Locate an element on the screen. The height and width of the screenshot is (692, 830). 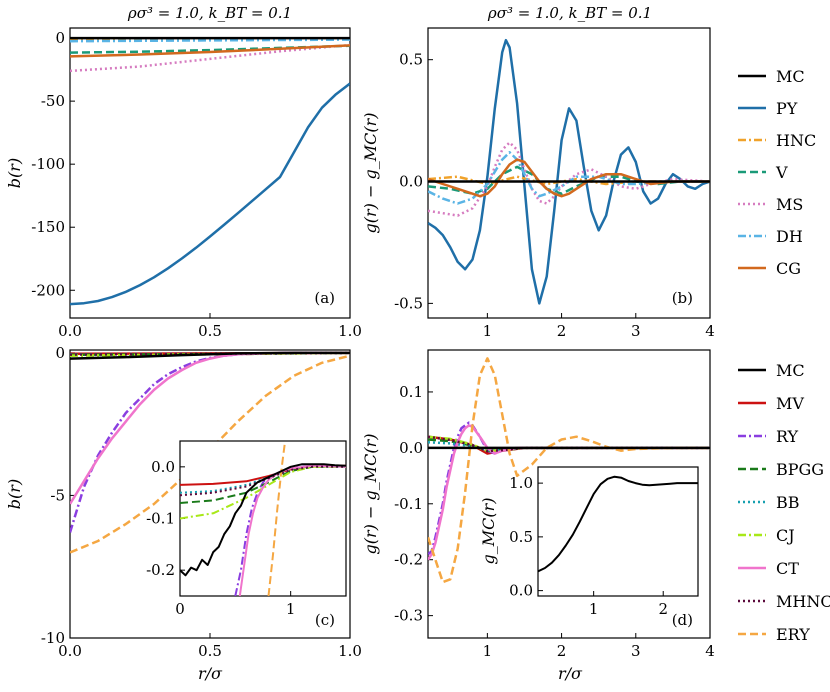
panel-d-legend-label-ry: RY is located at coordinates (787, 436).